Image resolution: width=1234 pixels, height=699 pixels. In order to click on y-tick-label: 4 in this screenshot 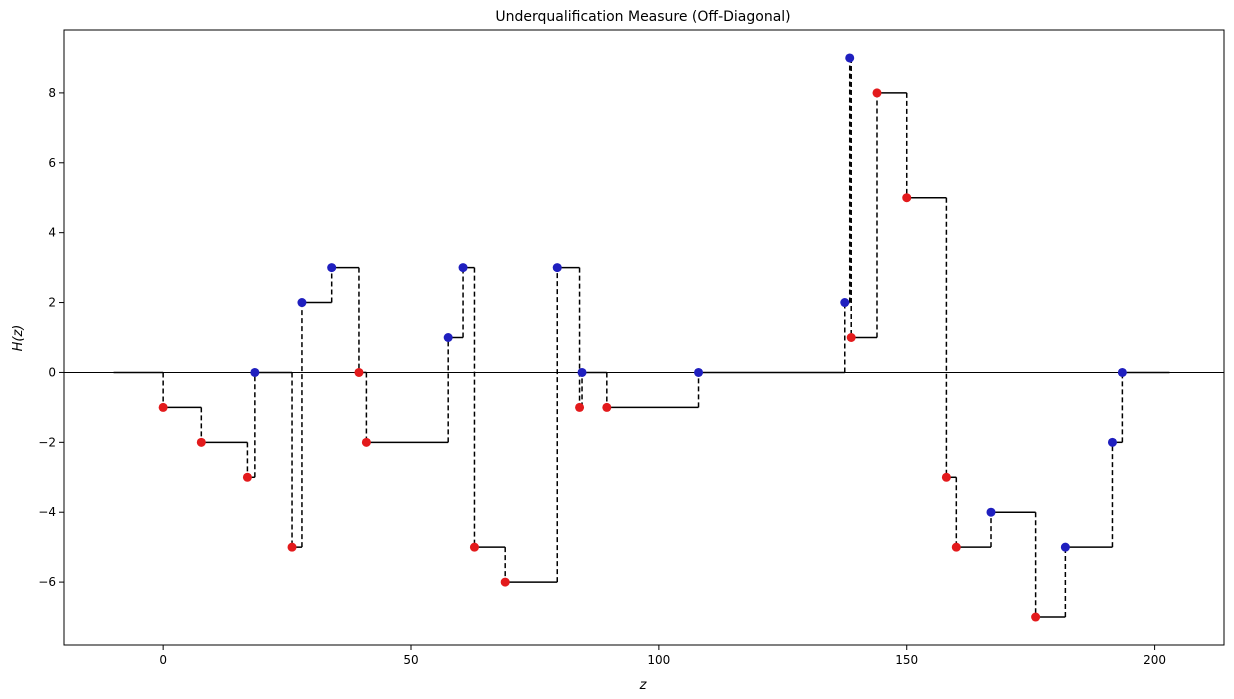, I will do `click(52, 233)`.